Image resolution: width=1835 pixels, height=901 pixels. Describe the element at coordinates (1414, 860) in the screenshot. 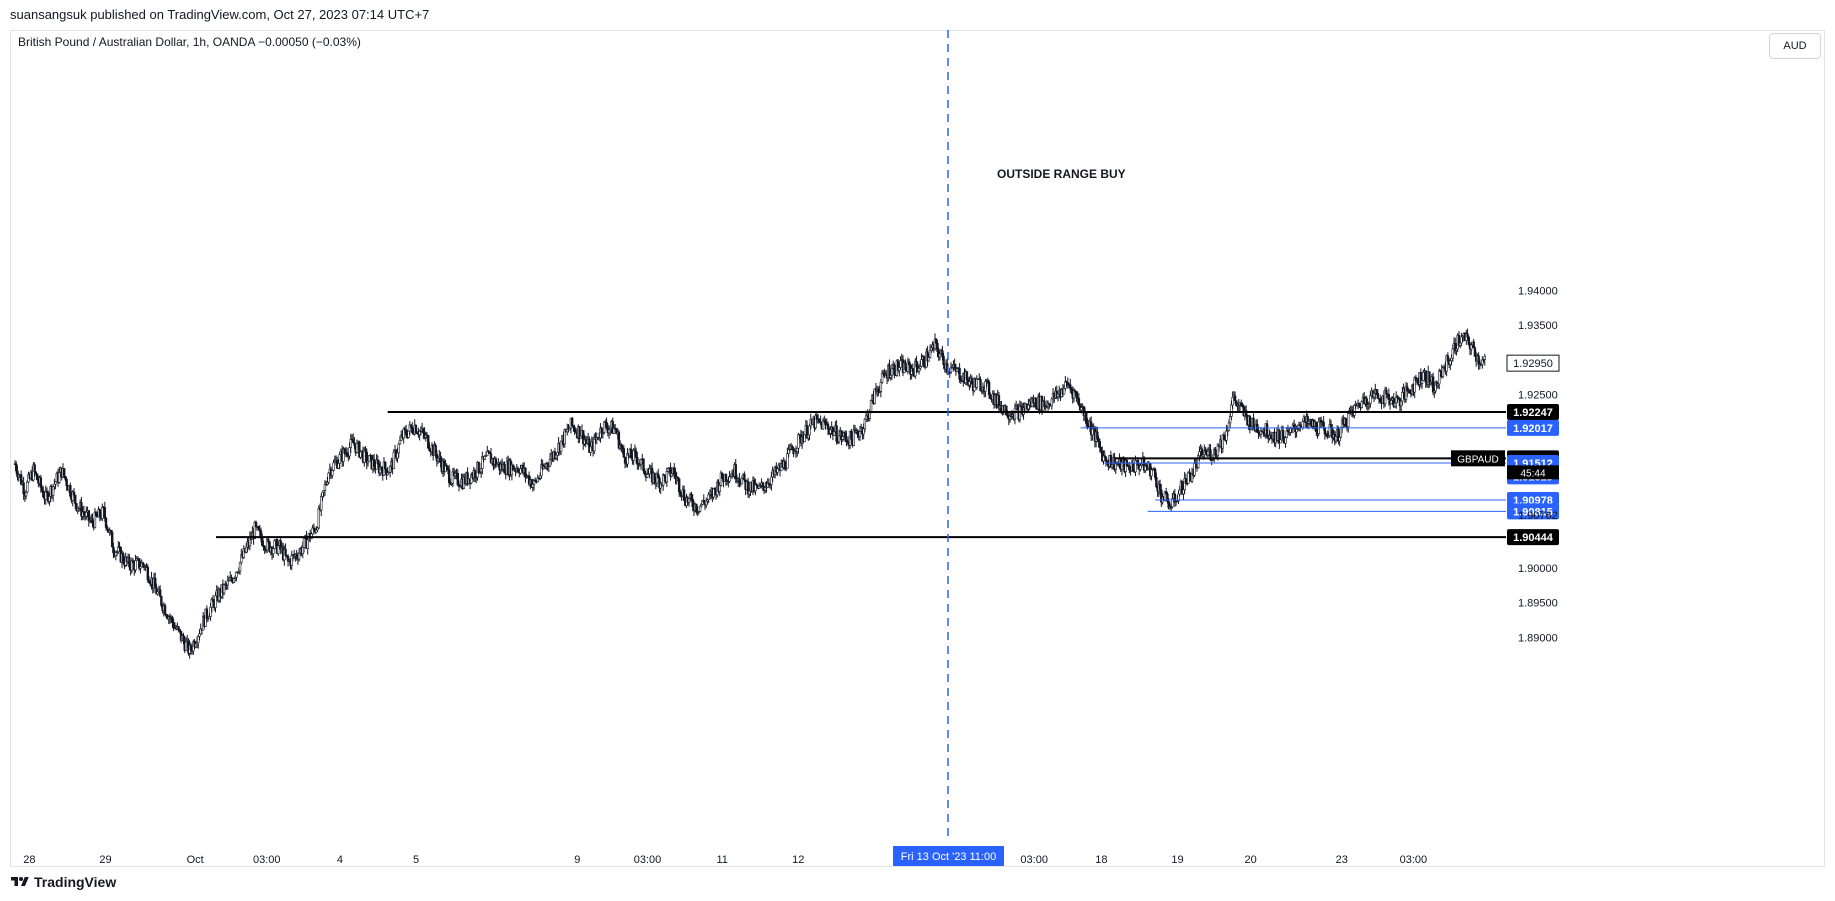

I see `time-tick-label: 03:00` at that location.